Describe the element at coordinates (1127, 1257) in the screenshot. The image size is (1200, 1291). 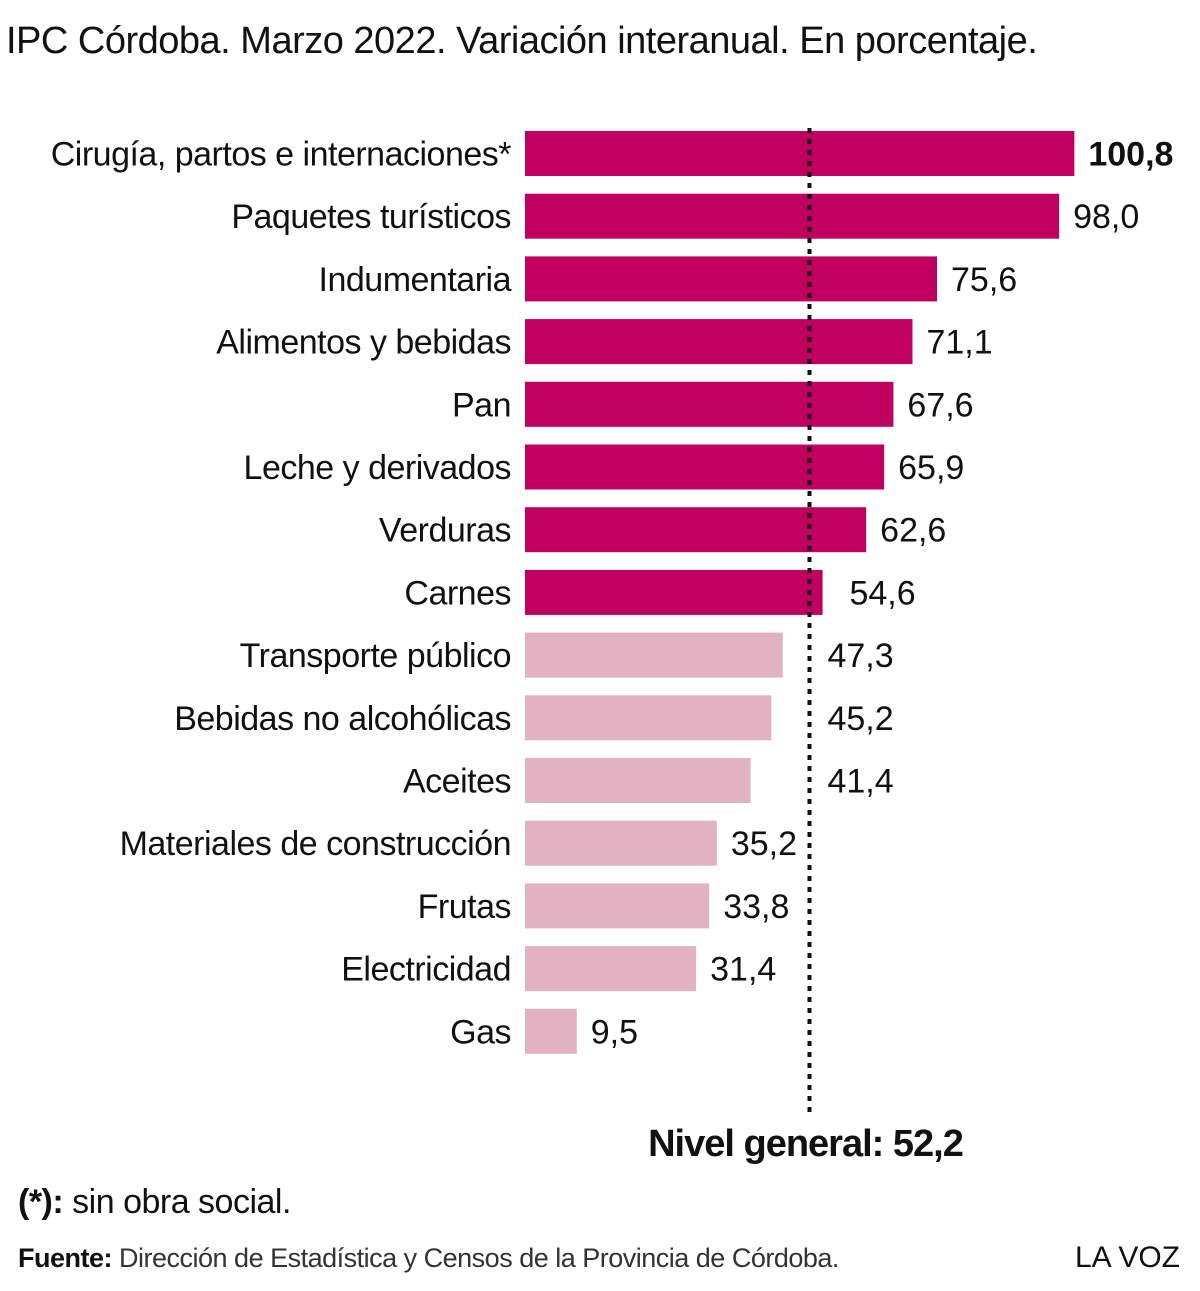
I see `brand-logo-text: LA VOZ` at that location.